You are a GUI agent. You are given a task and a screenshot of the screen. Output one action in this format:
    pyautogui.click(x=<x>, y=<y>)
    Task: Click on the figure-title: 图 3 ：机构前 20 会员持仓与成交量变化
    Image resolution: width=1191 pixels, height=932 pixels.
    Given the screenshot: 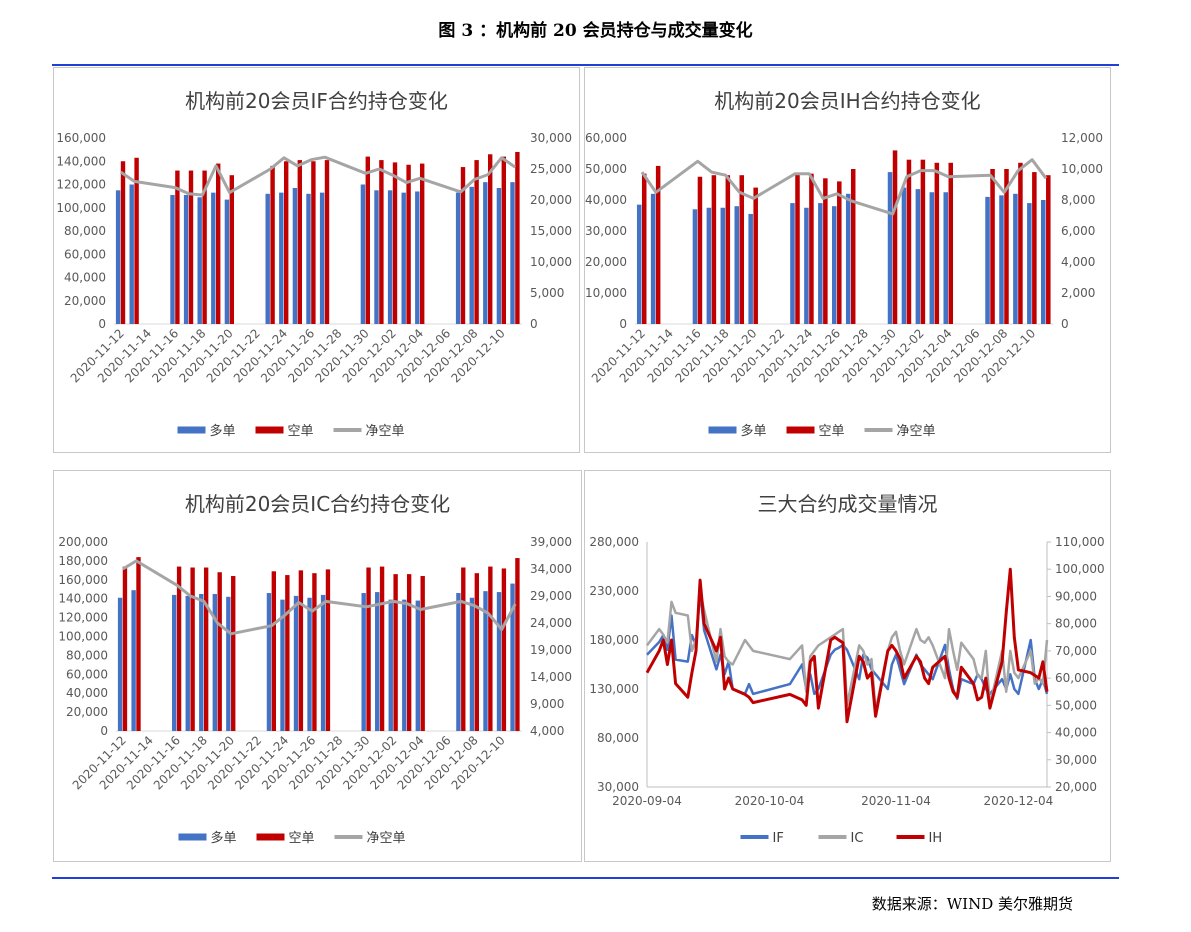 What is the action you would take?
    pyautogui.click(x=595, y=31)
    